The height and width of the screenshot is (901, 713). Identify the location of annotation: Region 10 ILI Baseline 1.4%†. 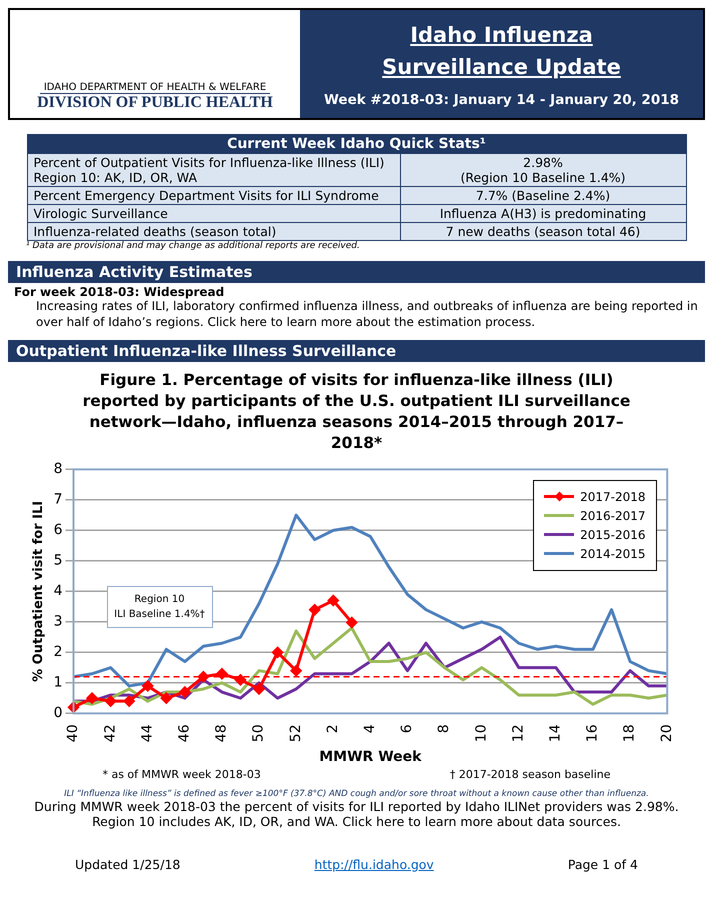
(159, 607).